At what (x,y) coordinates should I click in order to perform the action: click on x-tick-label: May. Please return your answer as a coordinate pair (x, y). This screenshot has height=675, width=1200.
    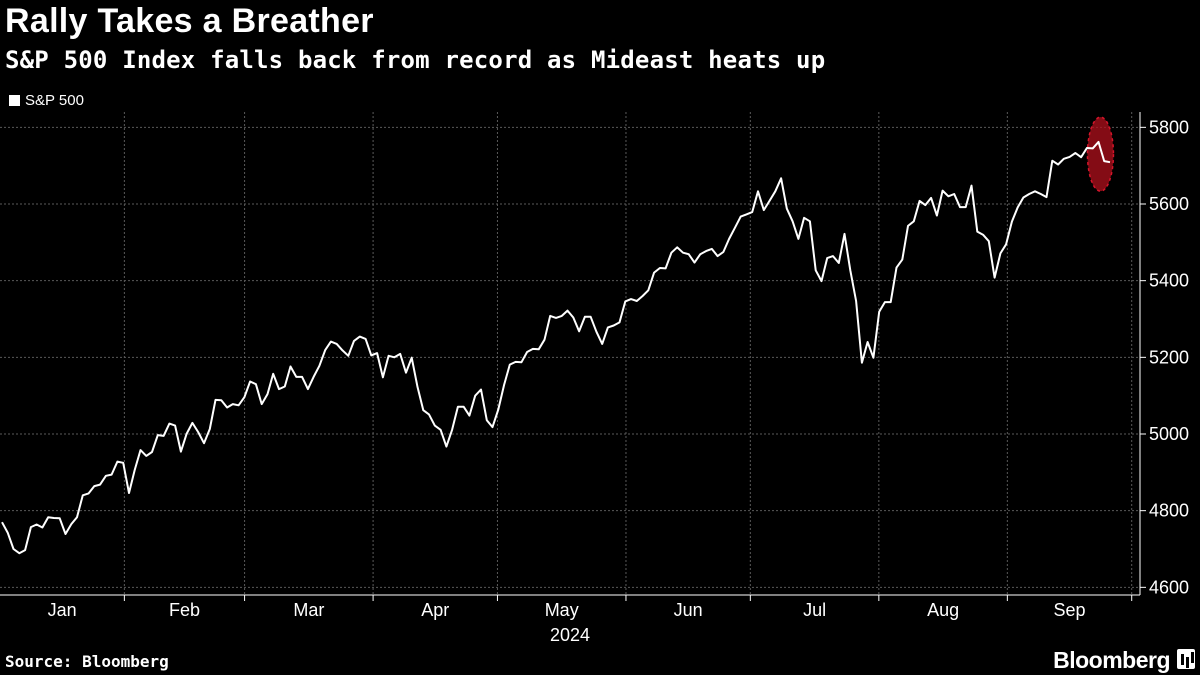
    Looking at the image, I should click on (562, 610).